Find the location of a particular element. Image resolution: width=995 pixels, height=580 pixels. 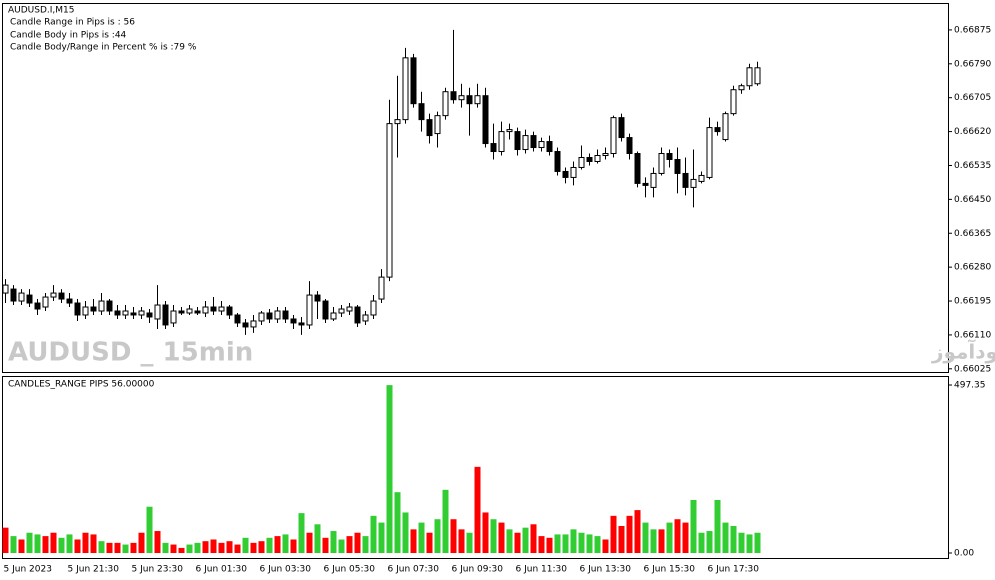

y-tick-label: 0.66535 is located at coordinates (972, 166).